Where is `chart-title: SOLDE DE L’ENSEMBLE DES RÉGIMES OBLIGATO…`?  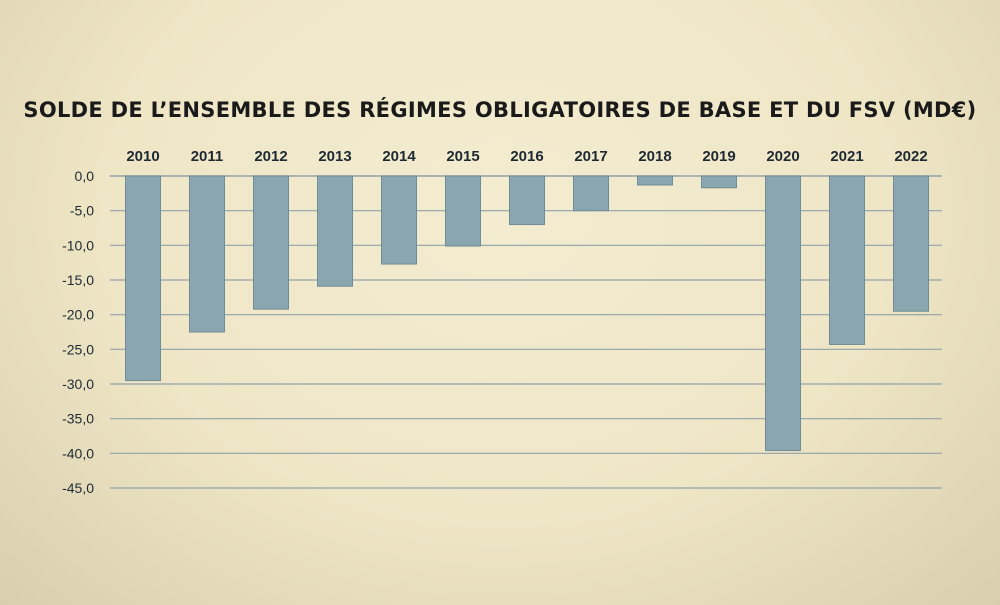
chart-title: SOLDE DE L’ENSEMBLE DES RÉGIMES OBLIGATO… is located at coordinates (500, 110).